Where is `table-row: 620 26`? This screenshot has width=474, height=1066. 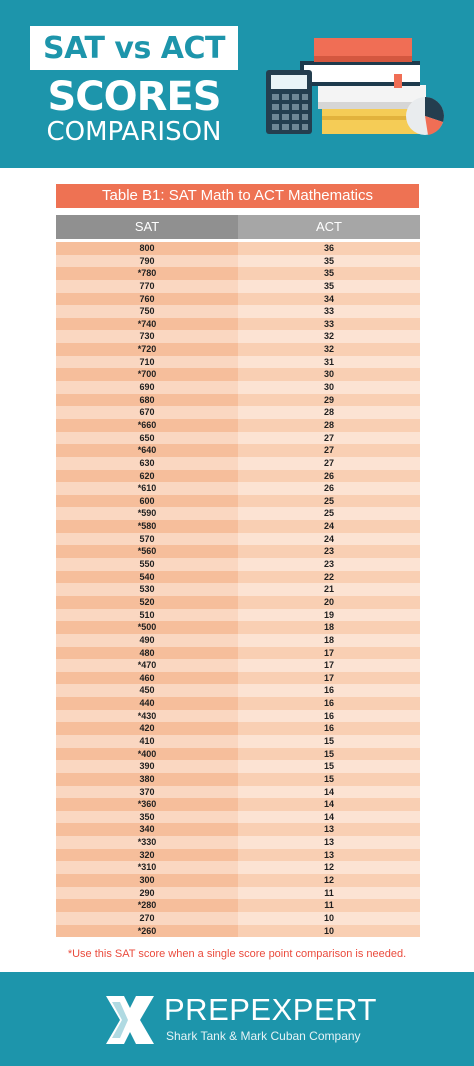 table-row: 620 26 is located at coordinates (238, 476).